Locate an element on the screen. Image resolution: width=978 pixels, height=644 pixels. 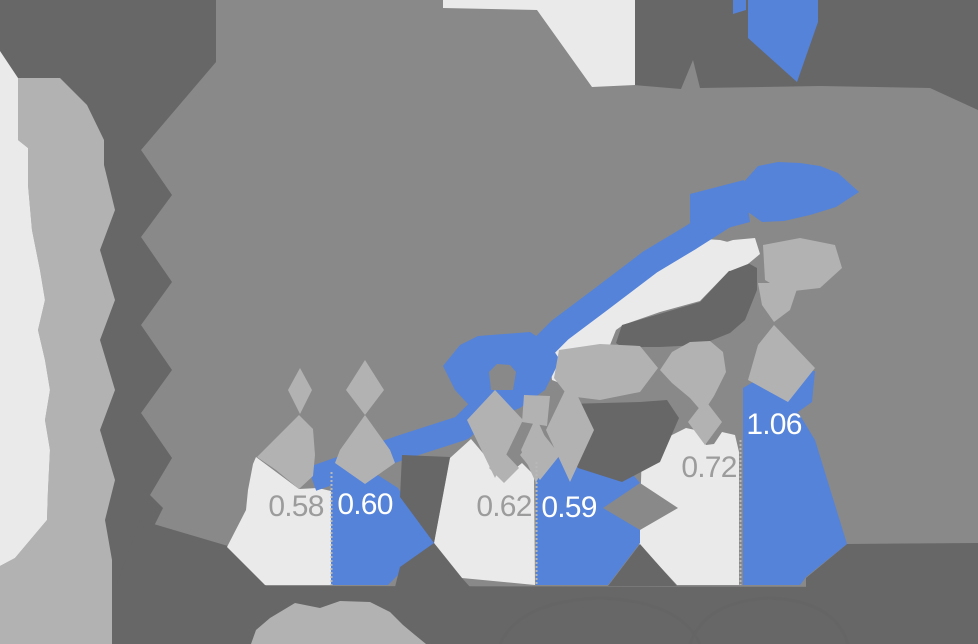
svg-text: 0.60 is located at coordinates (364, 504).